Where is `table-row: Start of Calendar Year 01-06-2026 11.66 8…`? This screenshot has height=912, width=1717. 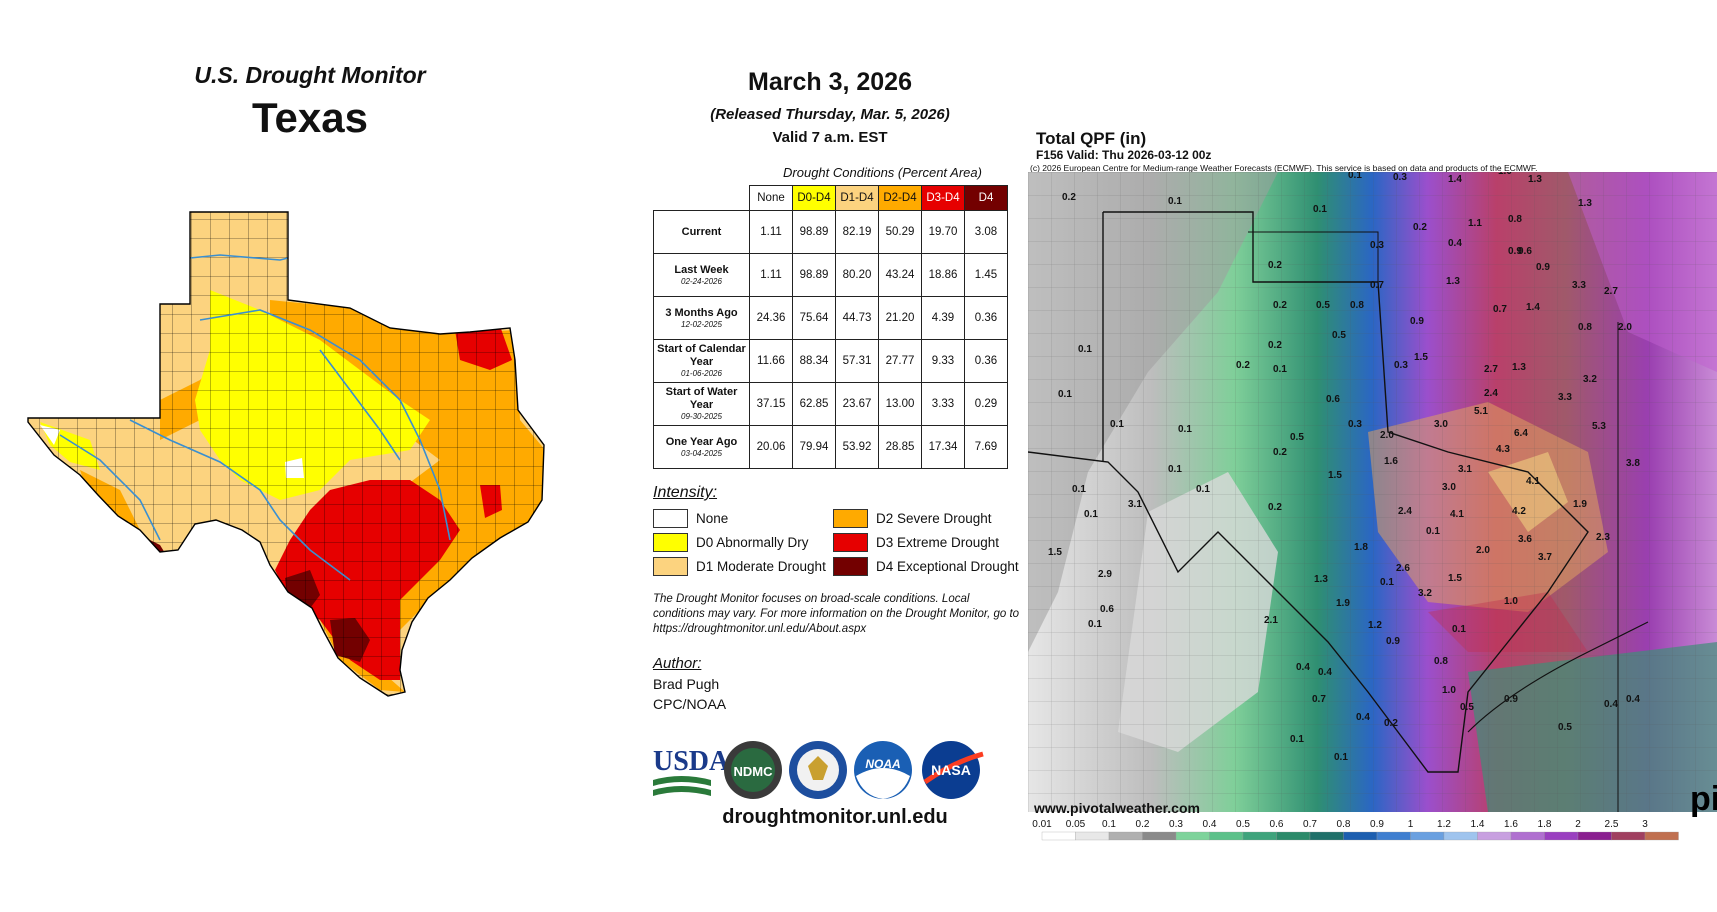 table-row: Start of Calendar Year 01-06-2026 11.66 8… is located at coordinates (830, 361).